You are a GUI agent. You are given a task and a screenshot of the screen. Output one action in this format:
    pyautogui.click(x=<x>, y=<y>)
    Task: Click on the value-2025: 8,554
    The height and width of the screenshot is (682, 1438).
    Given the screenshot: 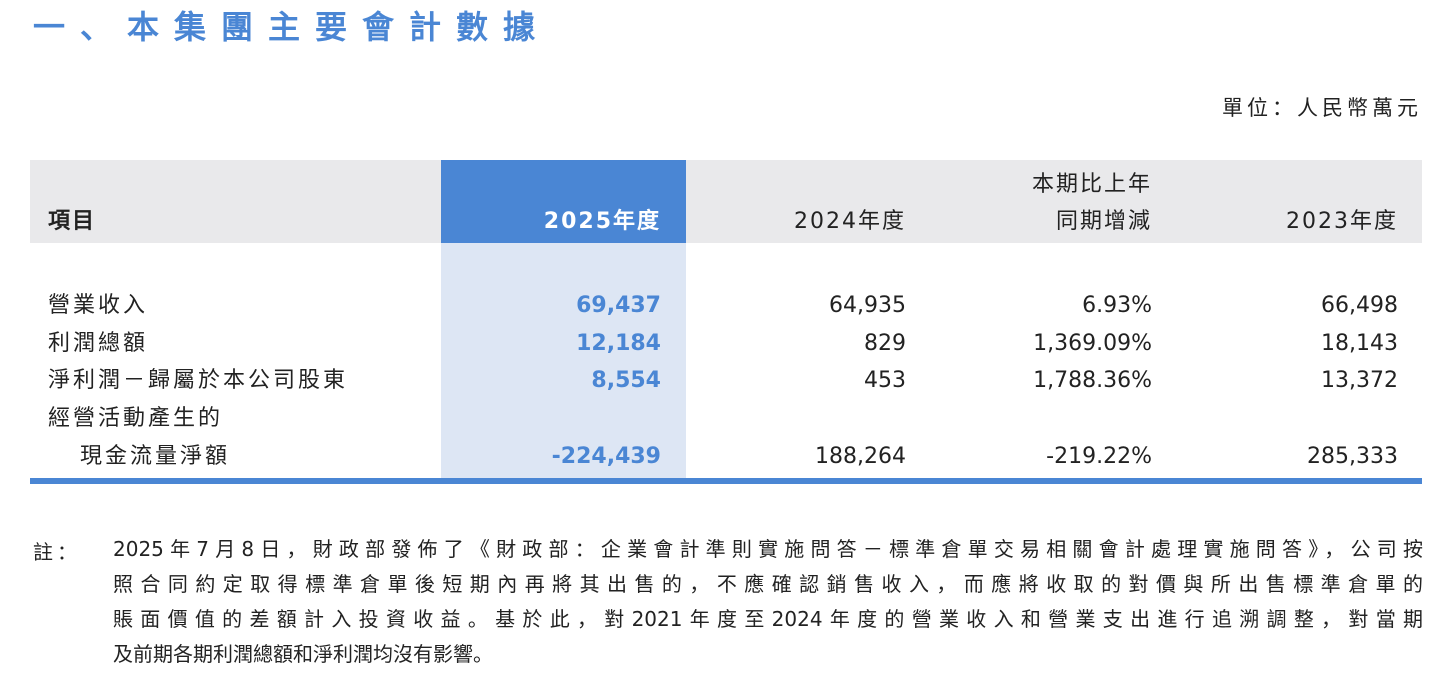 What is the action you would take?
    pyautogui.click(x=626, y=380)
    